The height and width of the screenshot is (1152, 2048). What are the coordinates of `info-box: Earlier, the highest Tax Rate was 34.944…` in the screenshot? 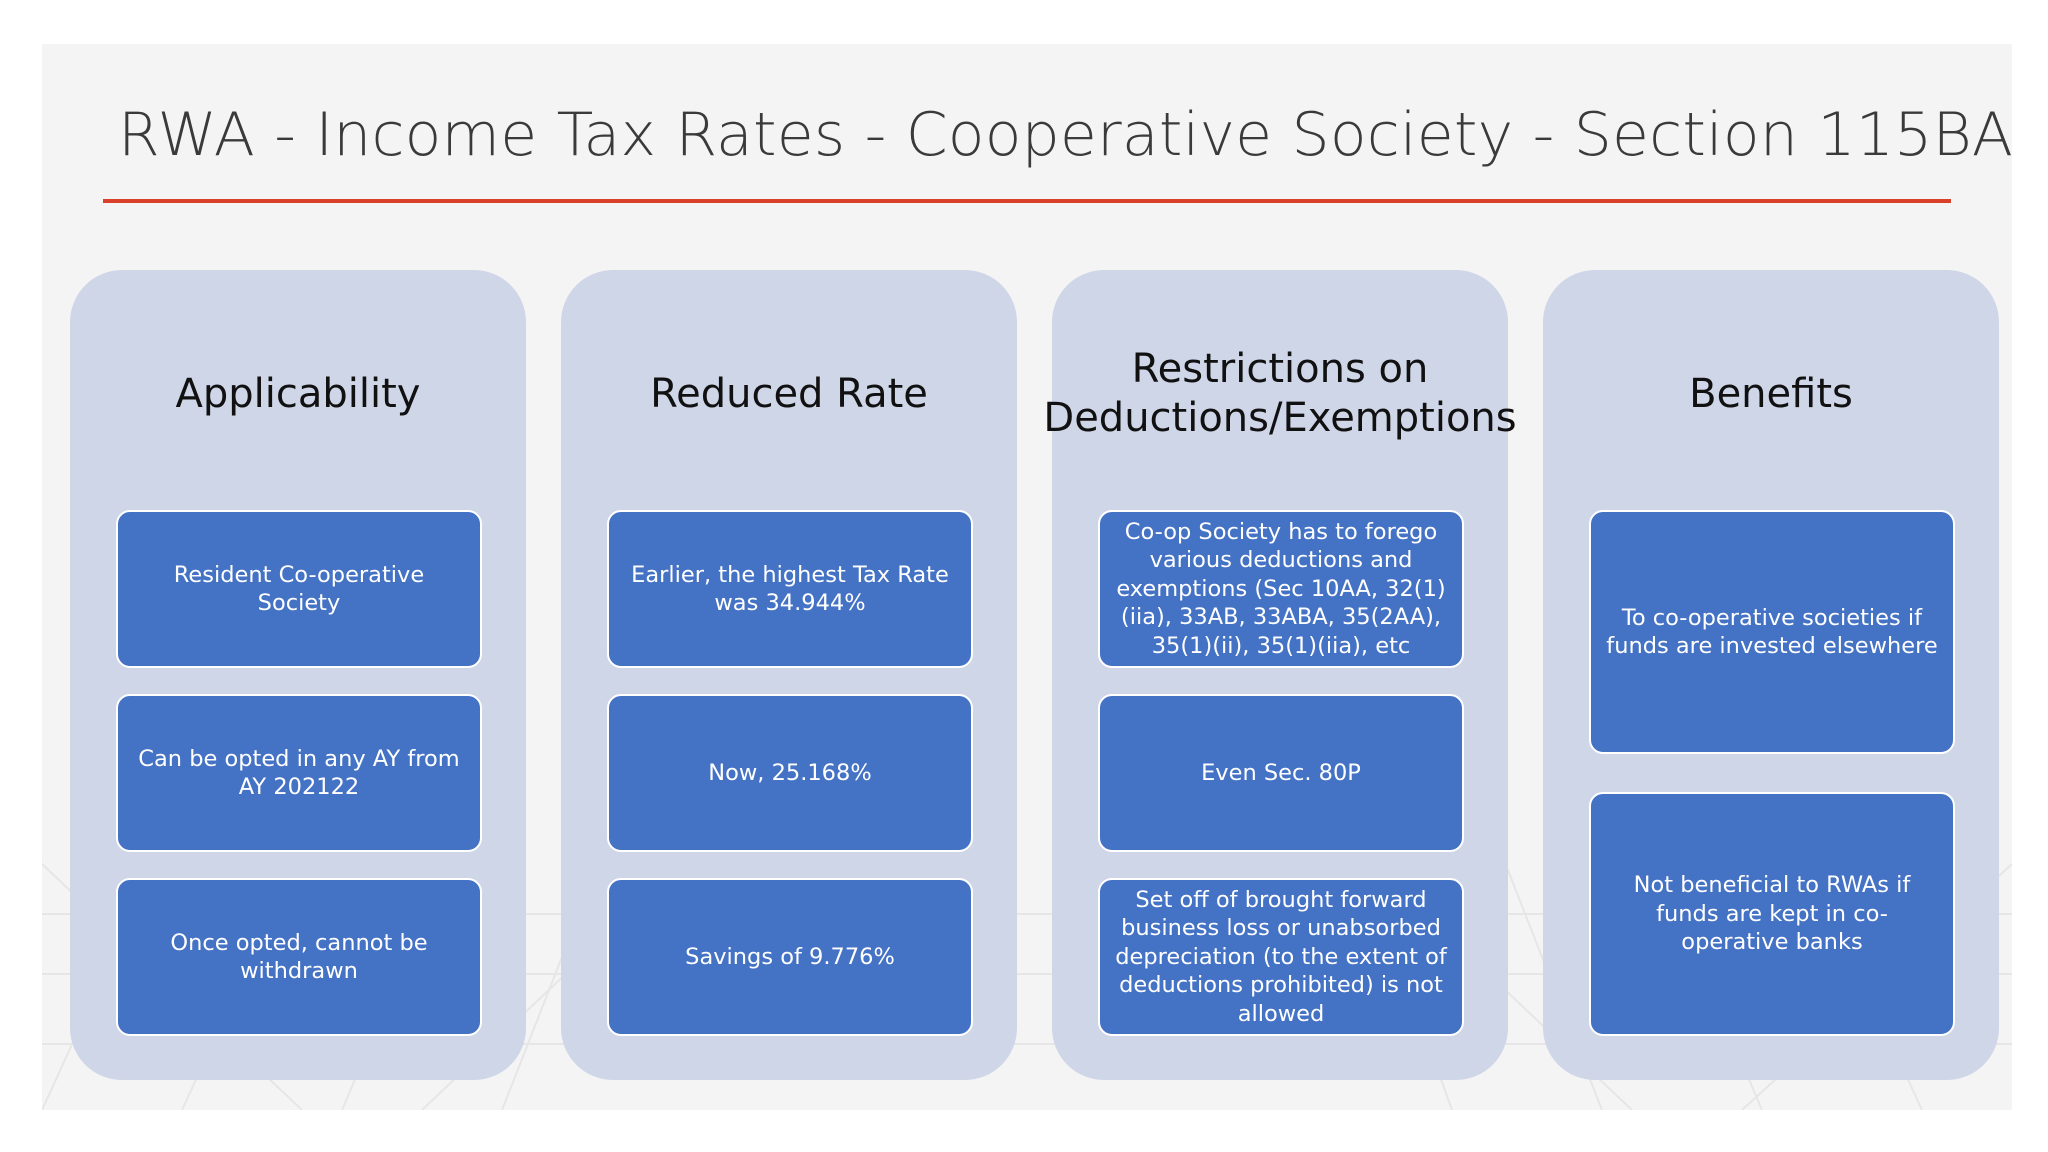 It's located at (790, 589).